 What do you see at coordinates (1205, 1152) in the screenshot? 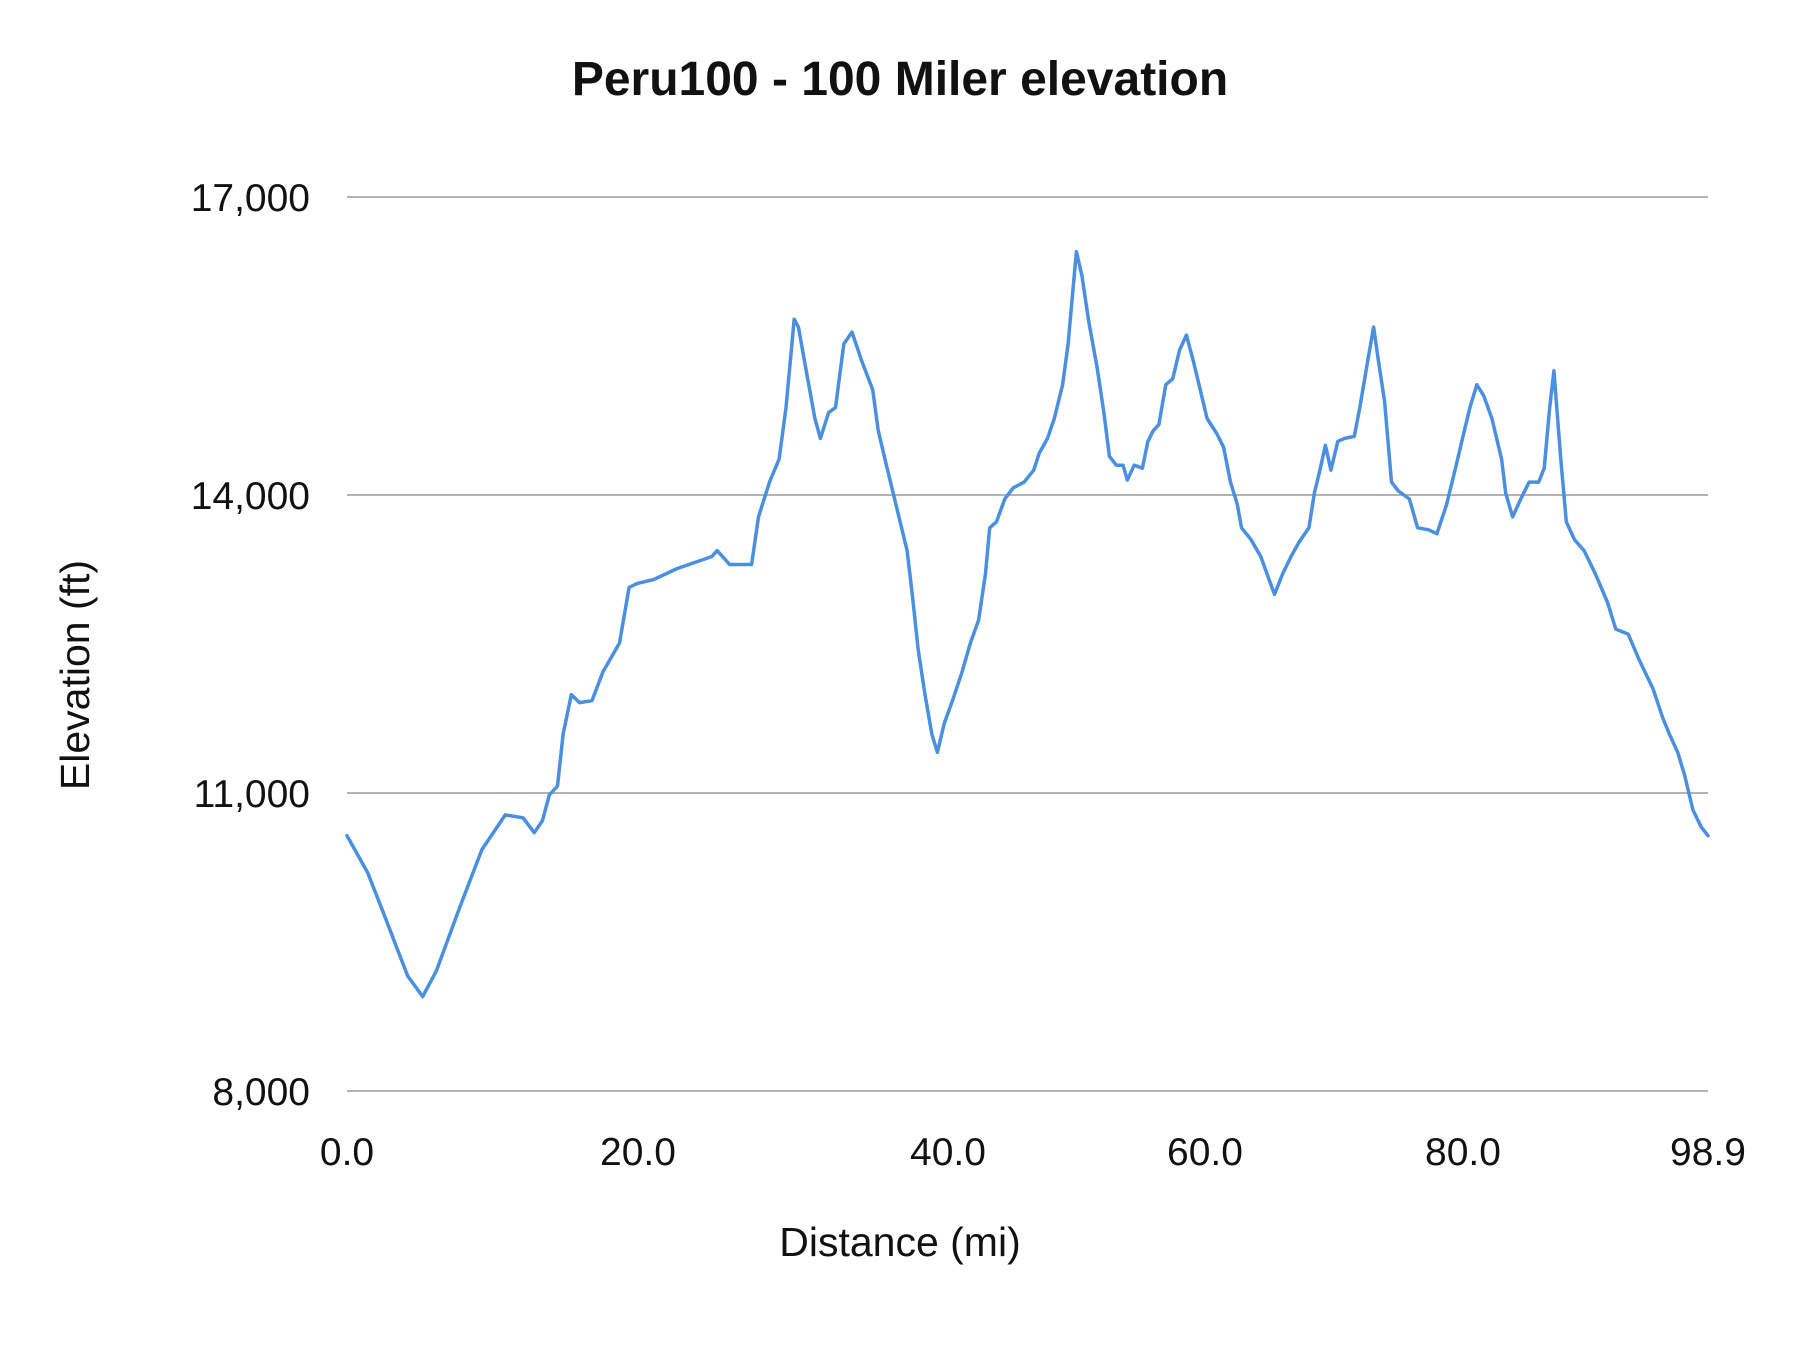
I see `x-tick-label: 60.0` at bounding box center [1205, 1152].